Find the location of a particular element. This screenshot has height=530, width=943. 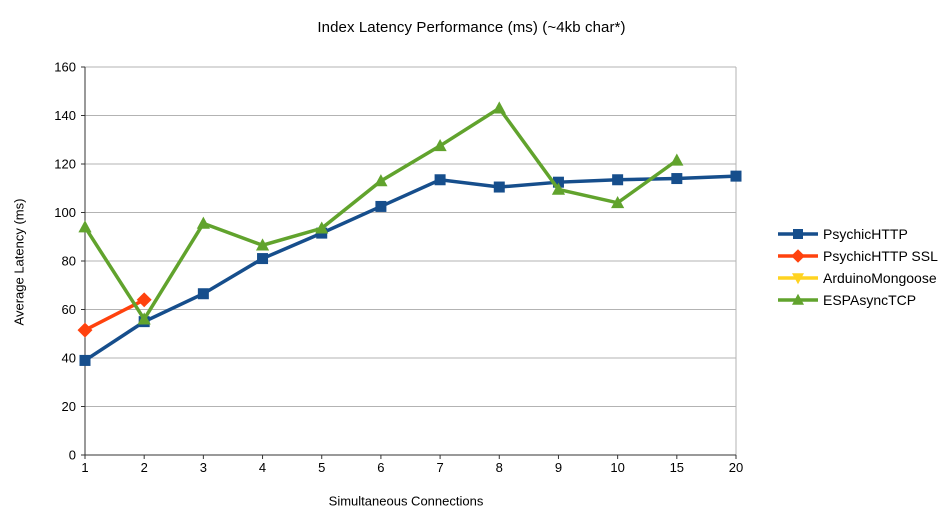

triangle-down-marker is located at coordinates (798, 279).